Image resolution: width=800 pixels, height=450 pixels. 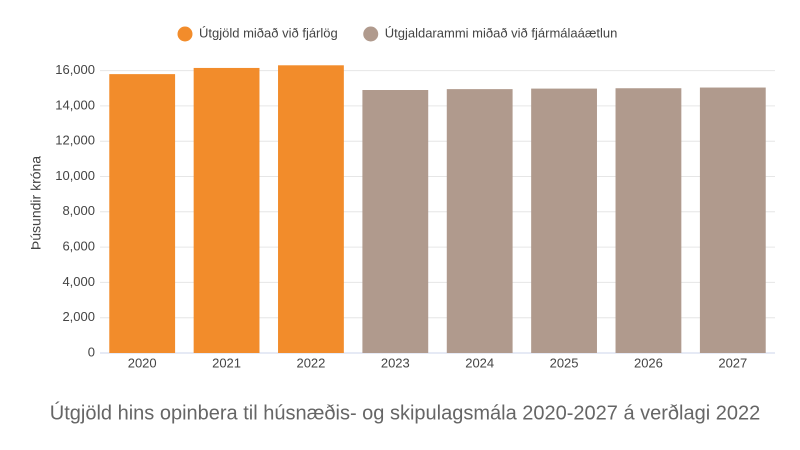 I want to click on y-tick-label: 2,000, so click(x=78, y=316).